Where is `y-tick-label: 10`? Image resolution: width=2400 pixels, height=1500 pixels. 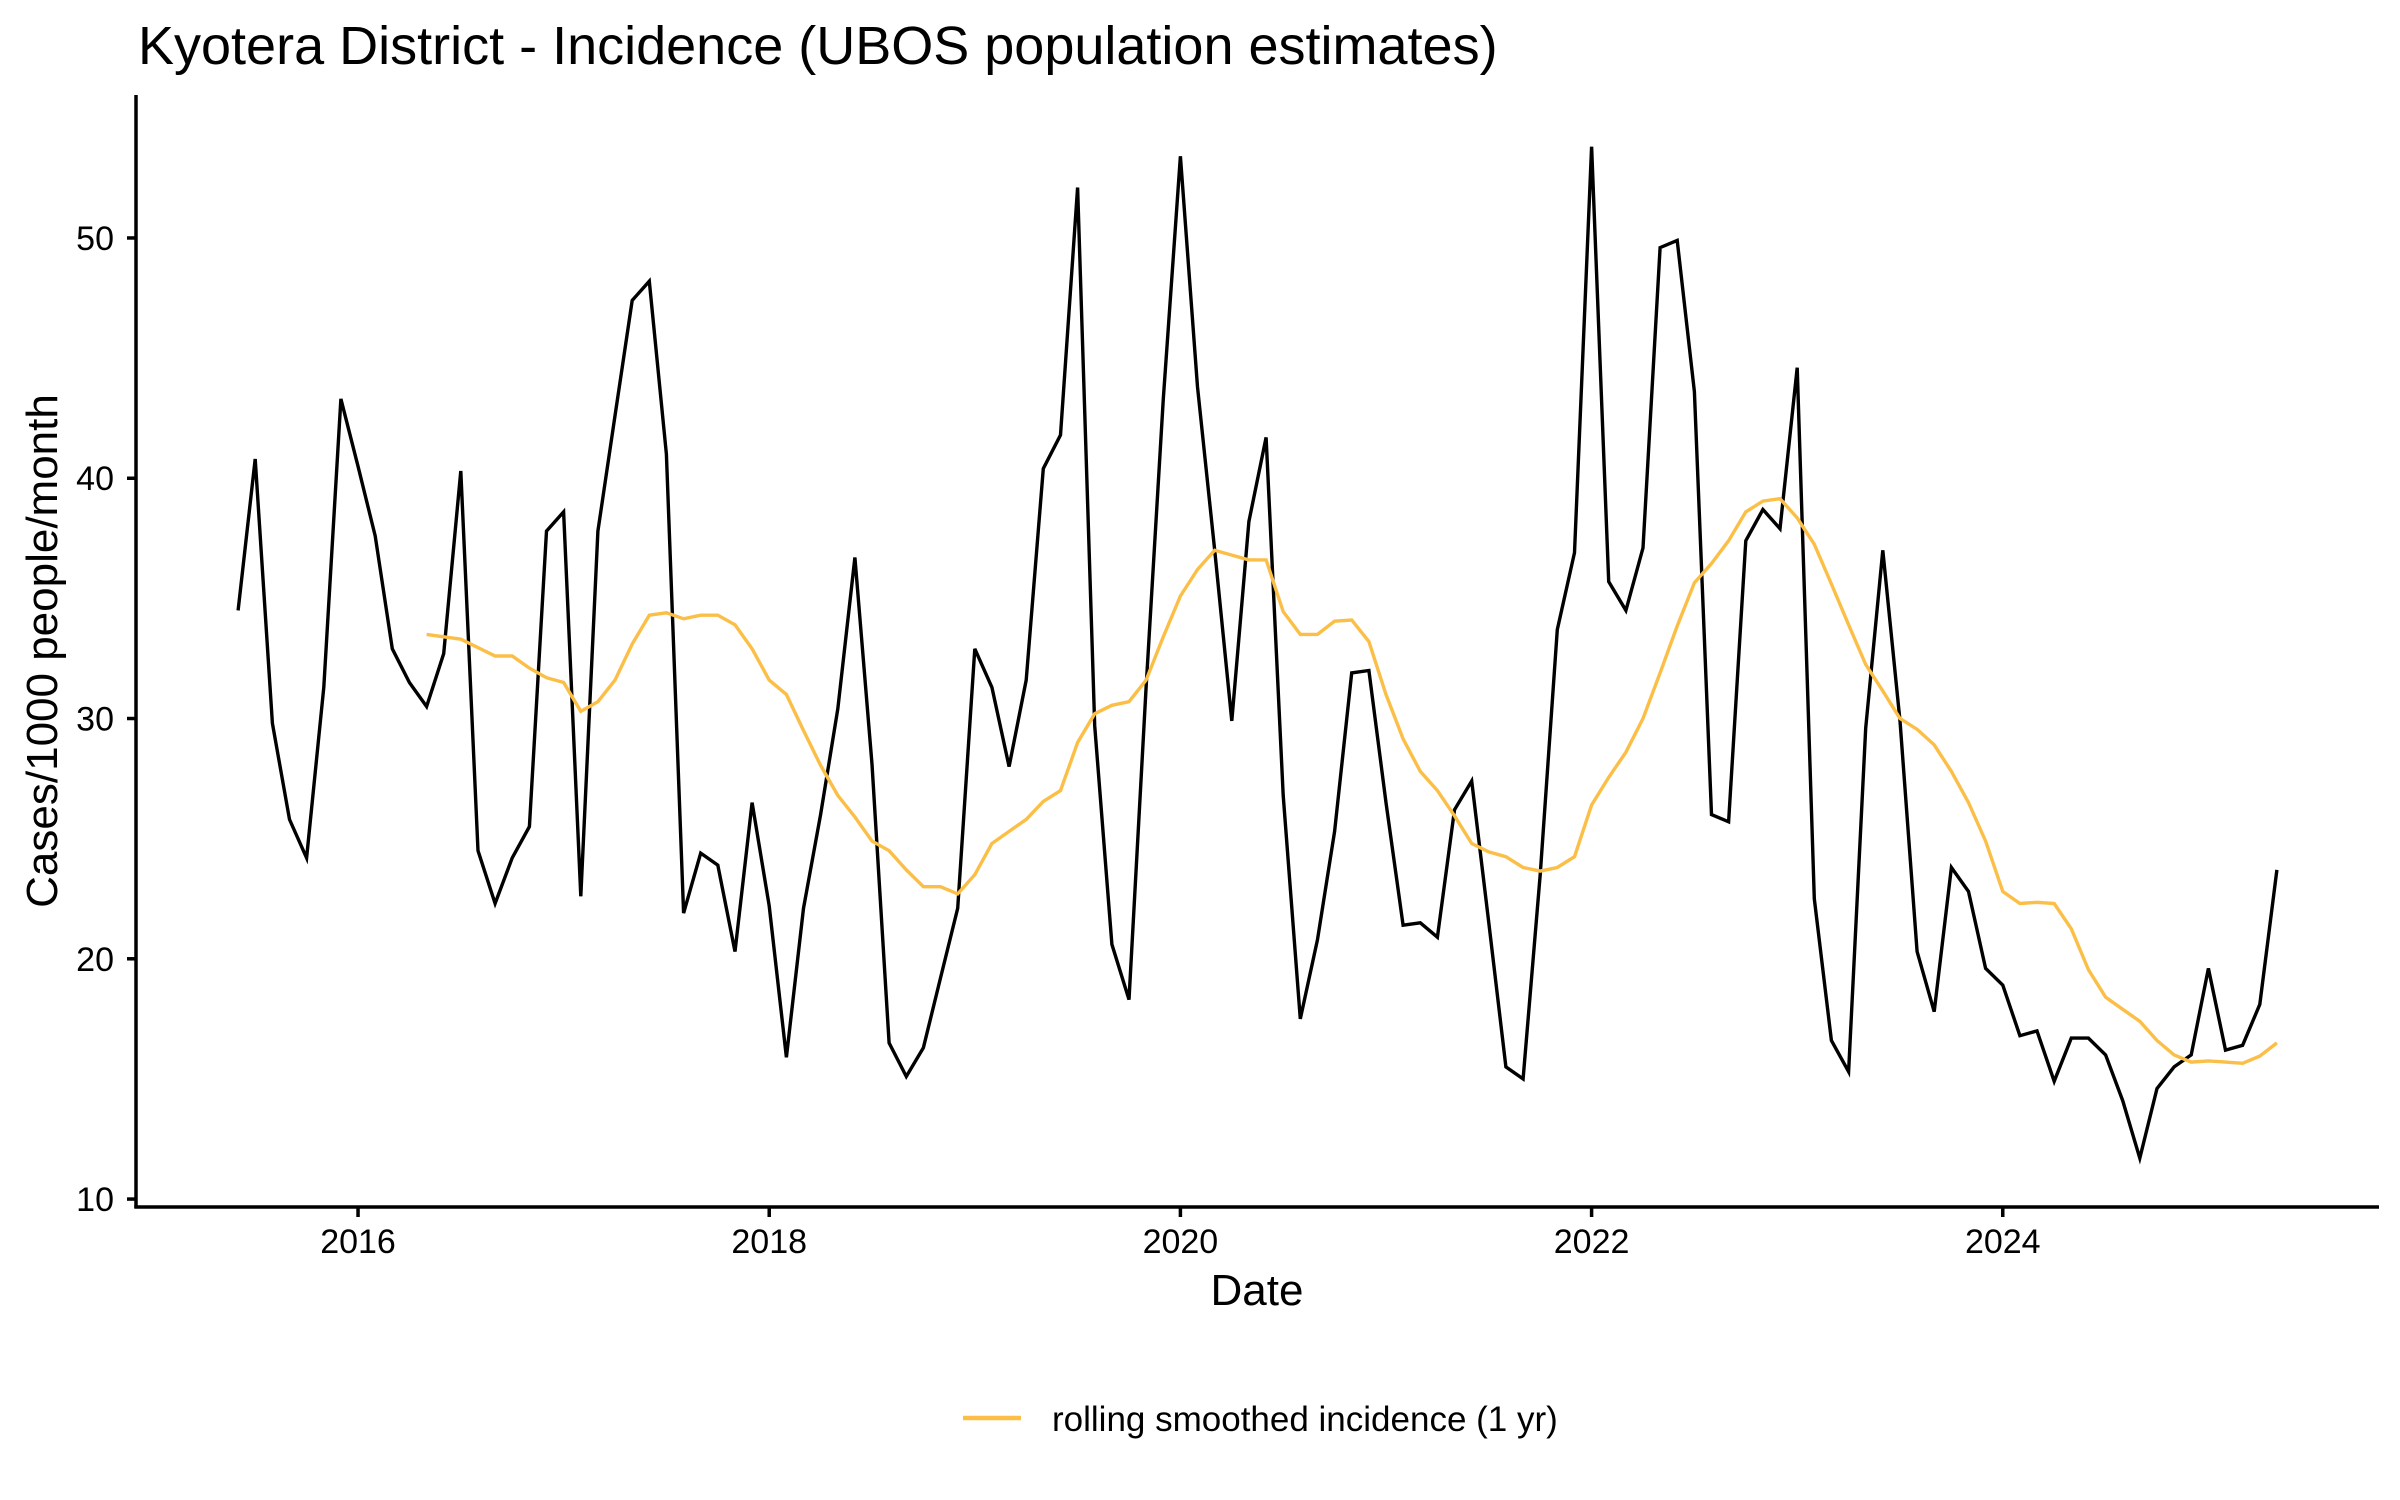 y-tick-label: 10 is located at coordinates (95, 1200).